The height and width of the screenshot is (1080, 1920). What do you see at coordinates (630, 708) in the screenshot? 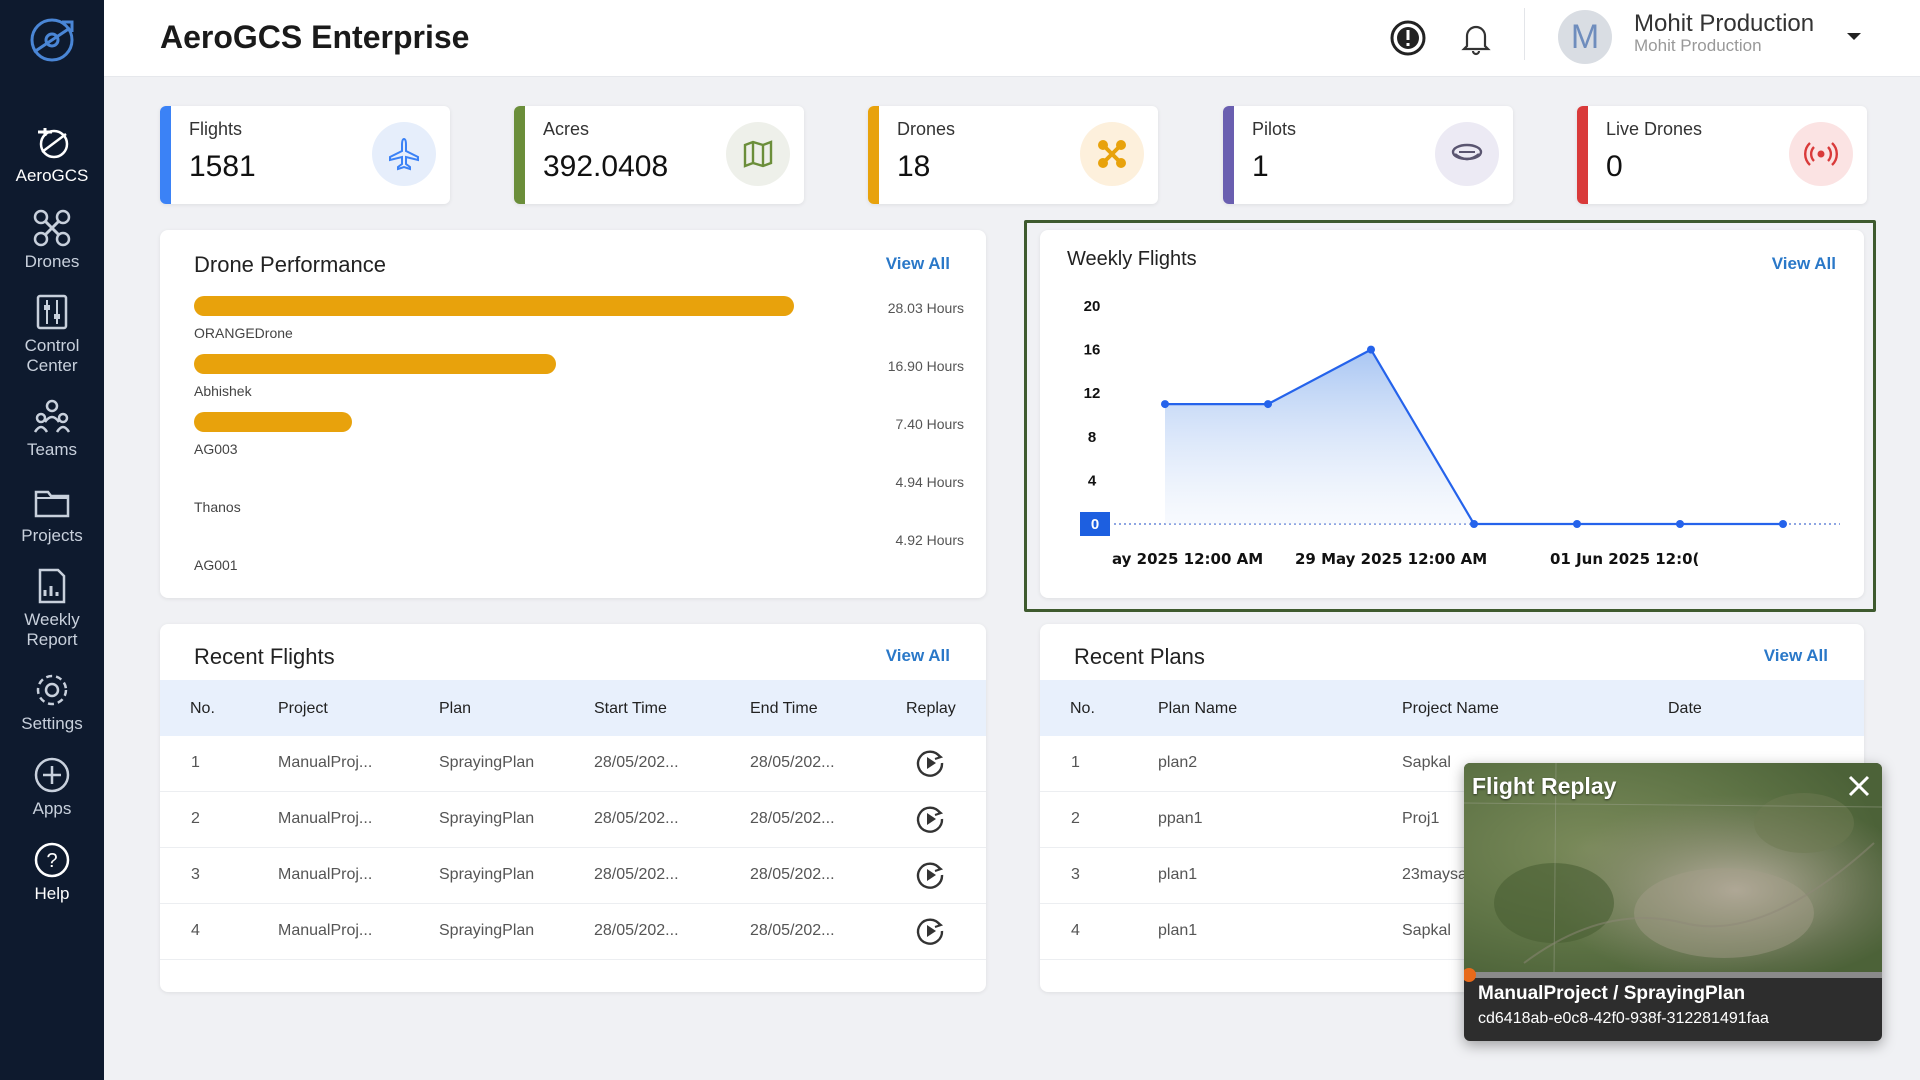
I see `column-header: Start Time` at bounding box center [630, 708].